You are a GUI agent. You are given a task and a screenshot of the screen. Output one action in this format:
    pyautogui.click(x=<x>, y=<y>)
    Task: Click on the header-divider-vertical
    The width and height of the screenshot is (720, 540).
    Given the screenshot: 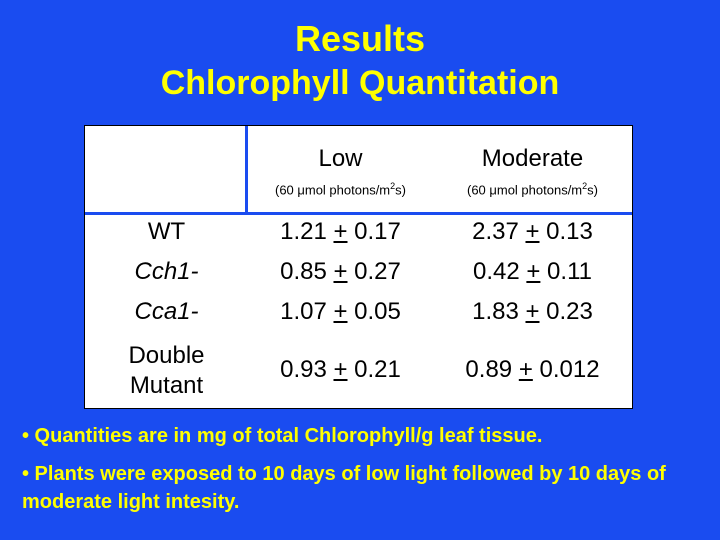 What is the action you would take?
    pyautogui.click(x=246, y=169)
    